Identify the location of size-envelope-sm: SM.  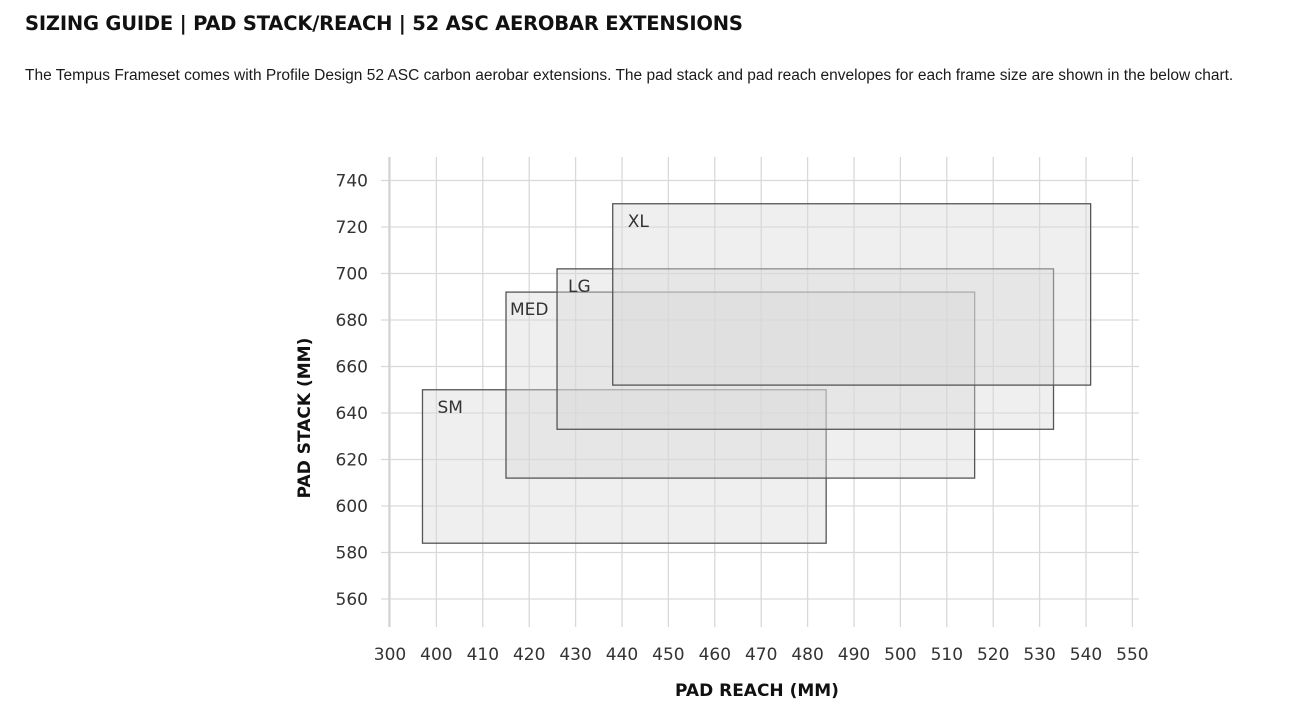
(624, 466).